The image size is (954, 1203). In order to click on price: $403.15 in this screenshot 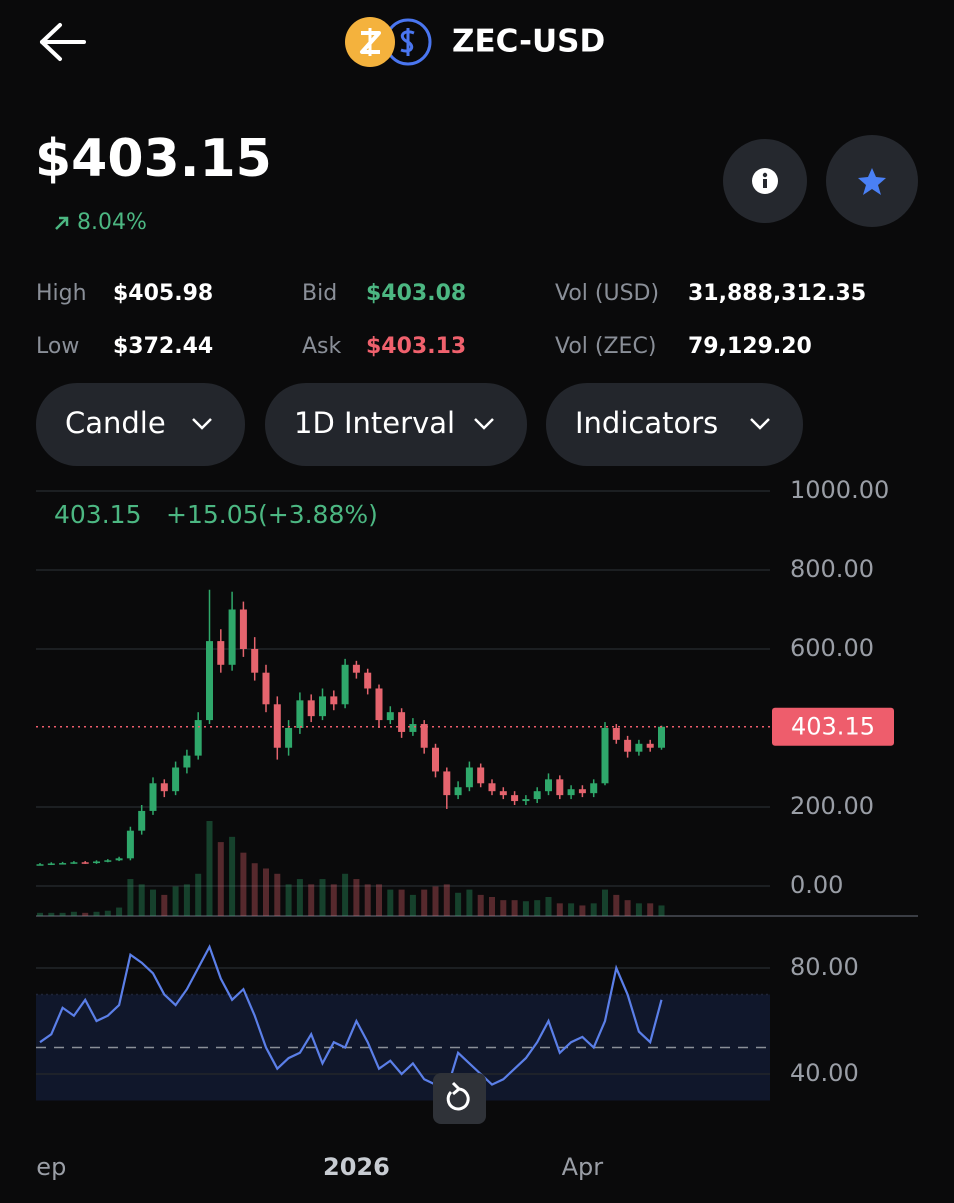, I will do `click(153, 159)`.